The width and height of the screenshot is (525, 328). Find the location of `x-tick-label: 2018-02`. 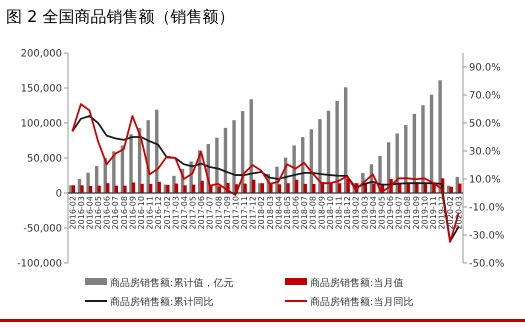

x-tick-label: 2018-02 is located at coordinates (261, 213).